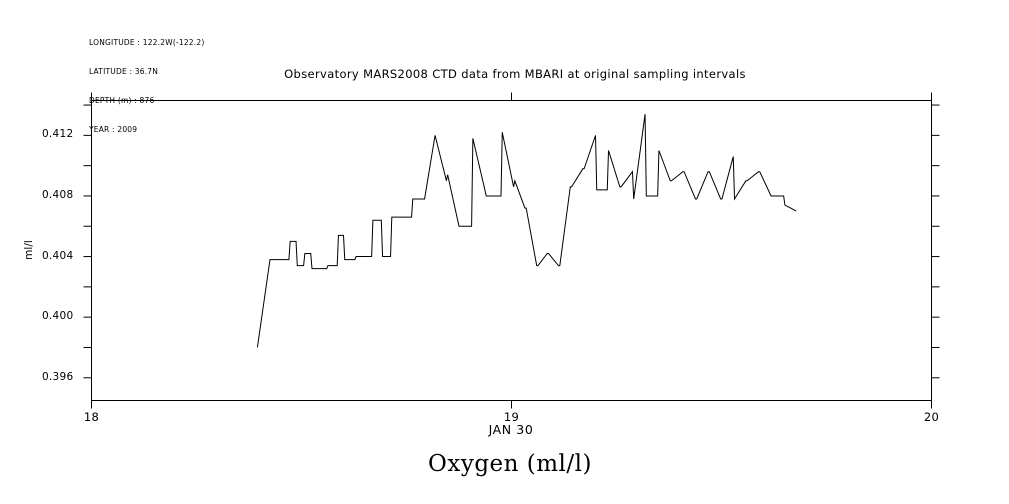 The width and height of the screenshot is (1009, 504). Describe the element at coordinates (124, 71) in the screenshot. I see `metadata-latitude: LATITUDE : 36.7N` at that location.